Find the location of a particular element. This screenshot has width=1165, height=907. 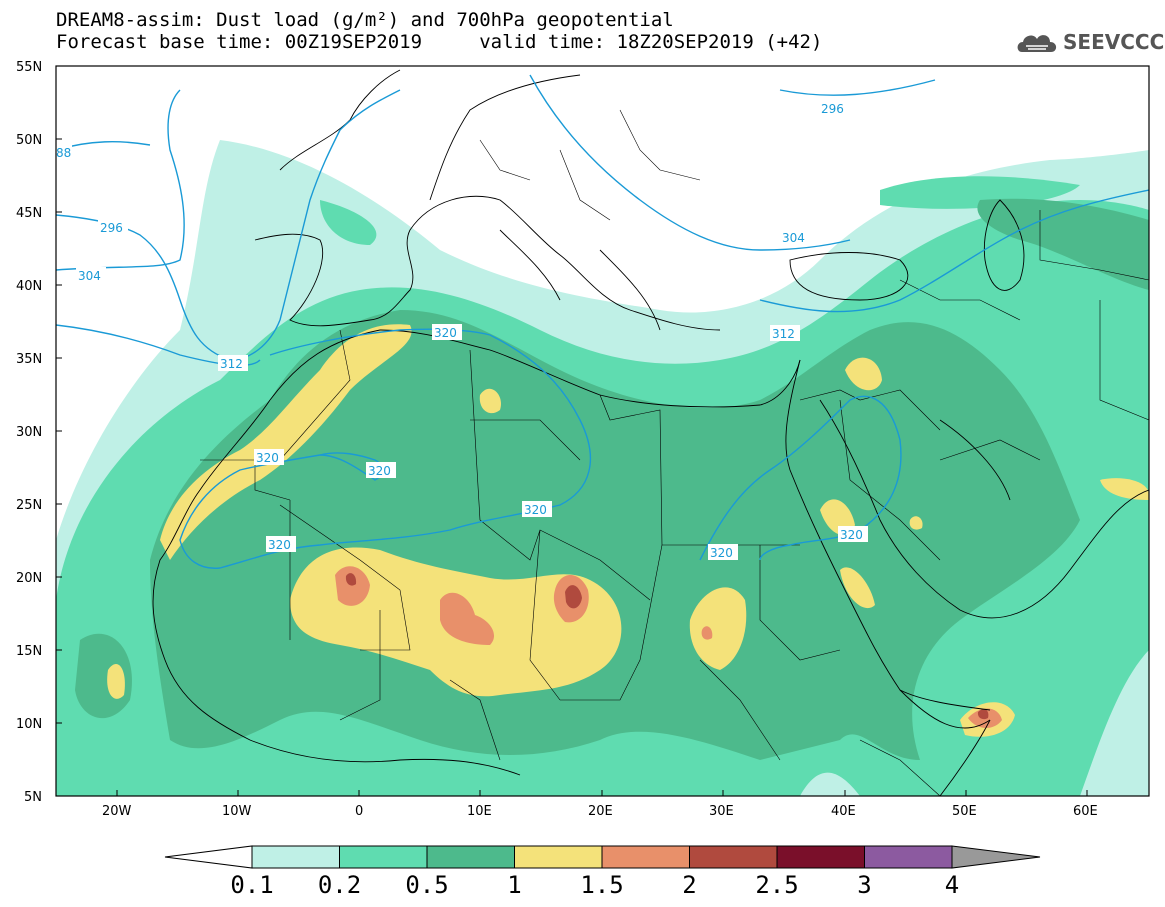

lat-label: 50N is located at coordinates (29, 140).